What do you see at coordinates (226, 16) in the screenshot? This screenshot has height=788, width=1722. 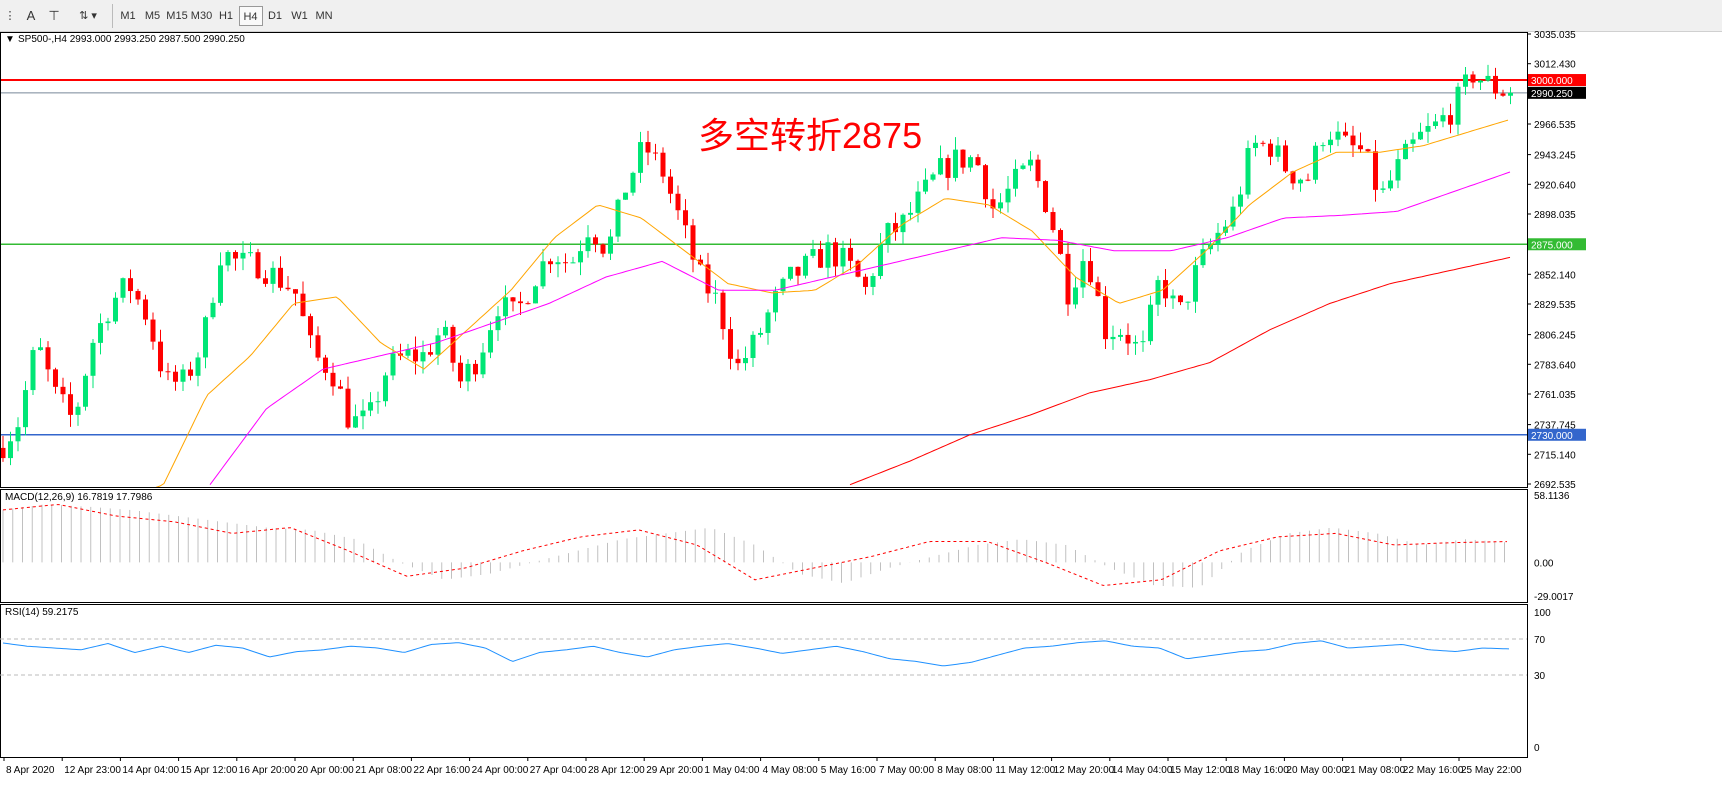 I see `timeframe-h1: H1` at bounding box center [226, 16].